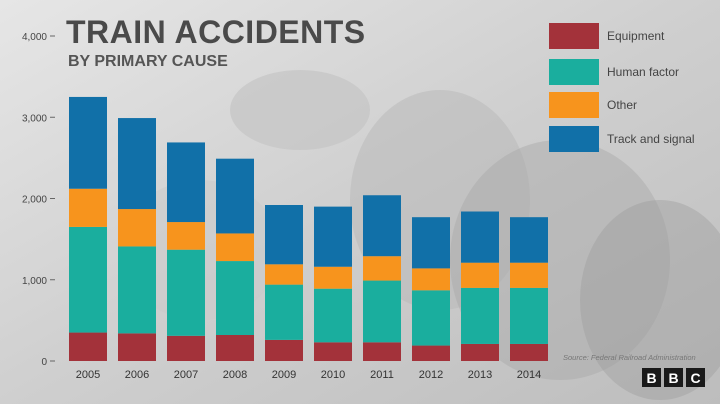  What do you see at coordinates (88, 346) in the screenshot?
I see `bar-segment-equipment-2005` at bounding box center [88, 346].